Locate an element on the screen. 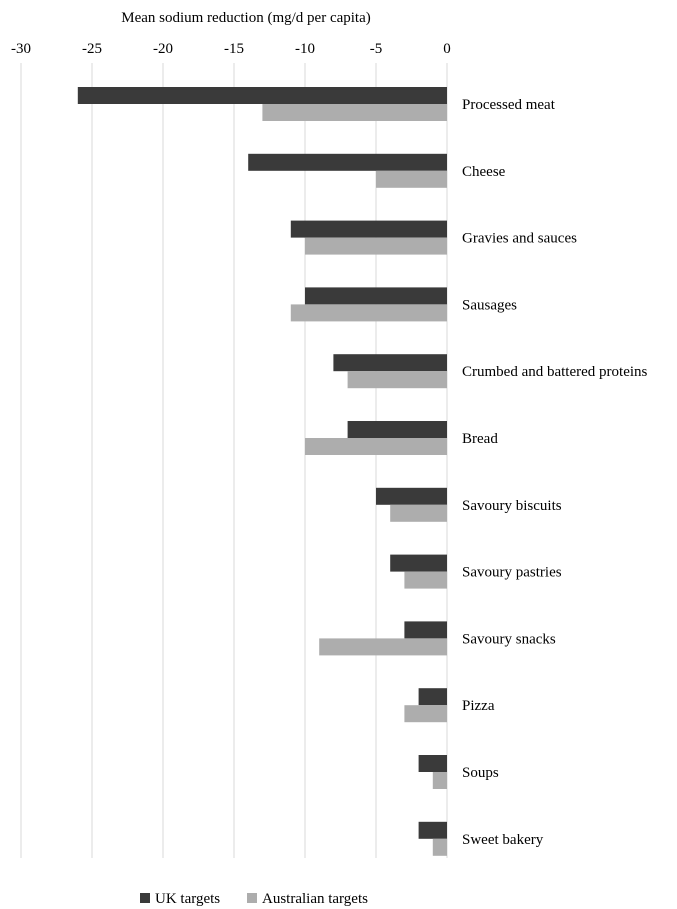 Image resolution: width=677 pixels, height=909 pixels. category-label: Processed meat is located at coordinates (509, 105).